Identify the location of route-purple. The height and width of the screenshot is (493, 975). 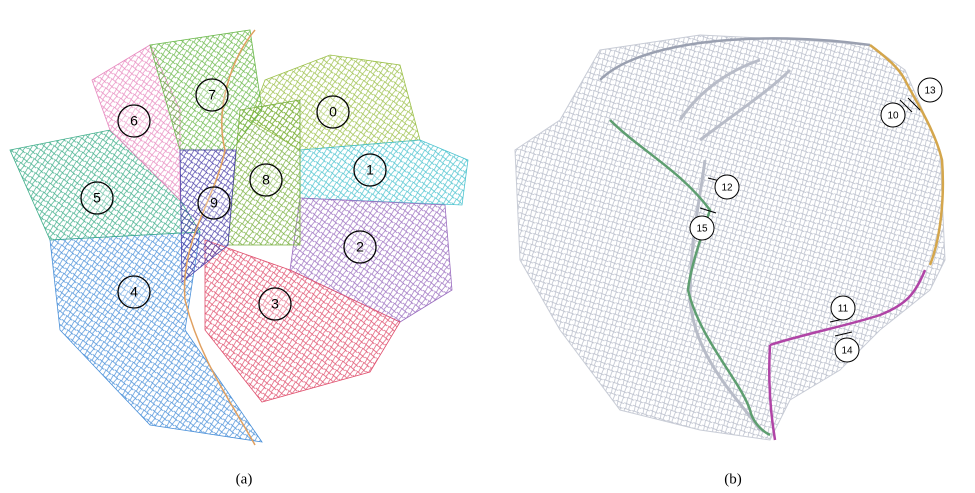
(847, 355).